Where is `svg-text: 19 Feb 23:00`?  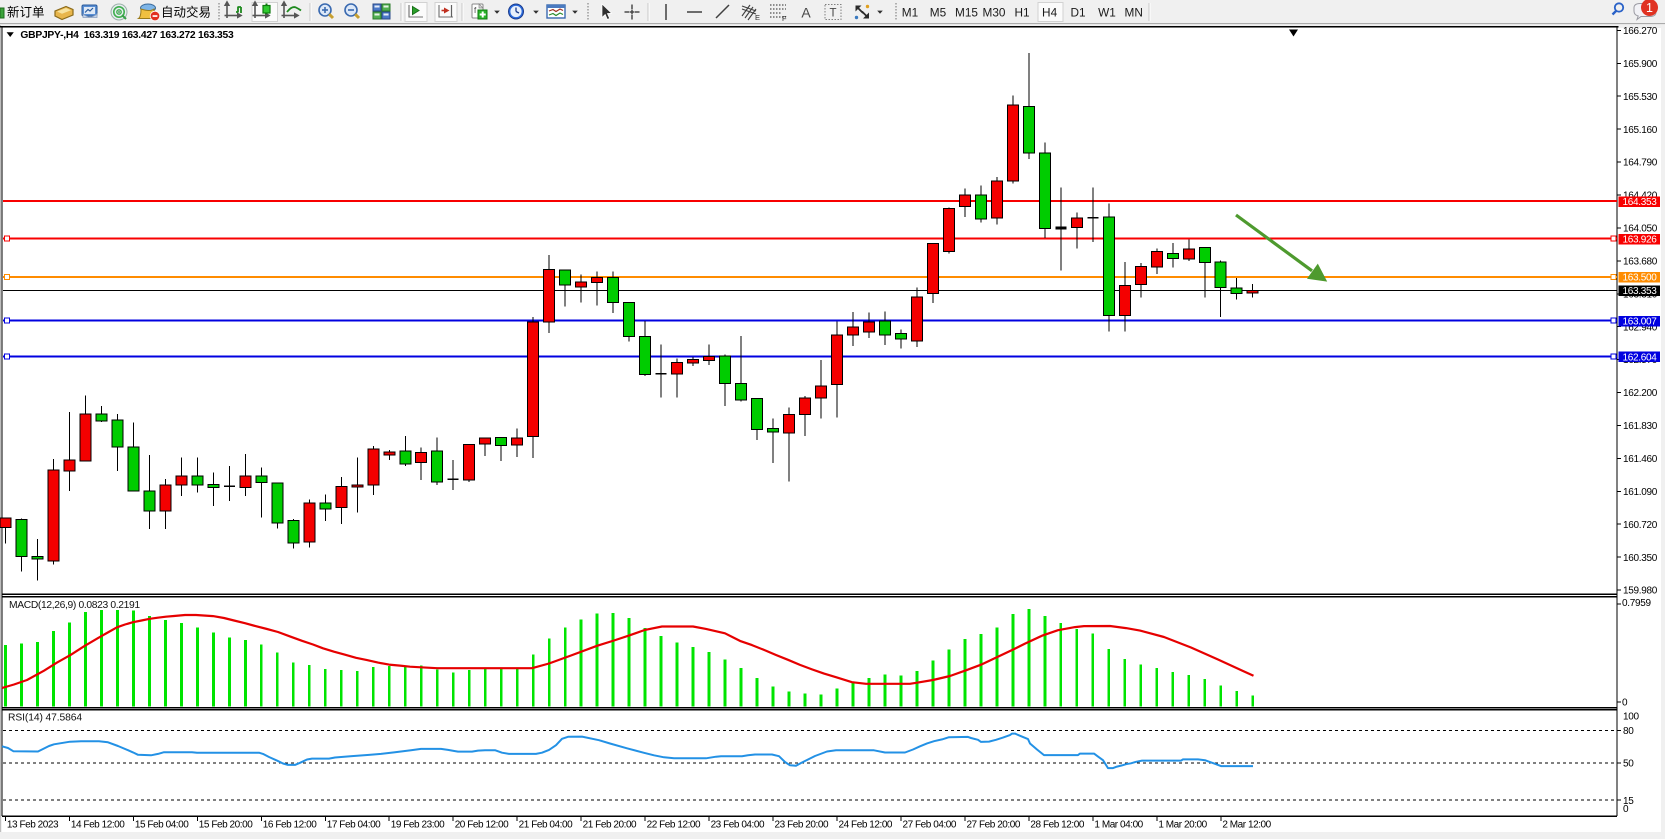 svg-text: 19 Feb 23:00 is located at coordinates (418, 825).